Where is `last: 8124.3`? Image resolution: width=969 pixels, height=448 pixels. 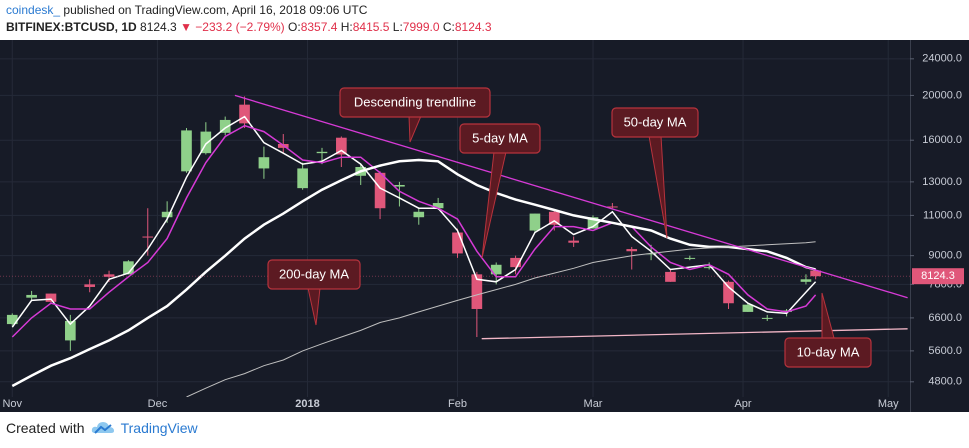 last: 8124.3 is located at coordinates (158, 27).